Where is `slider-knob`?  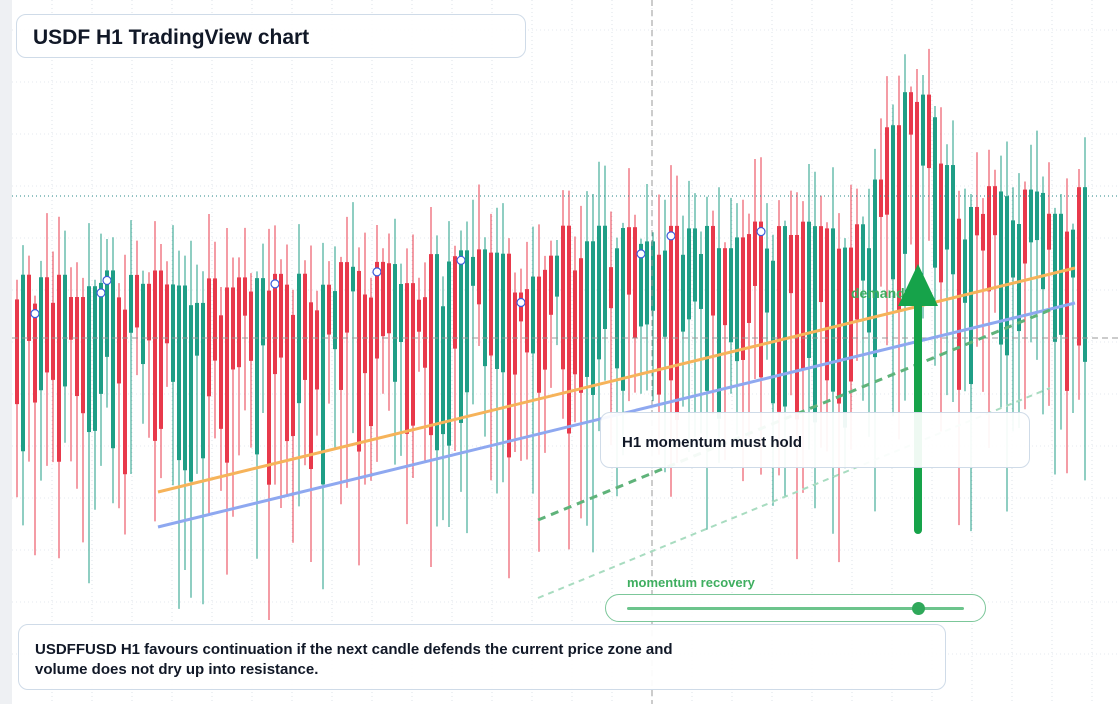 slider-knob is located at coordinates (918, 608).